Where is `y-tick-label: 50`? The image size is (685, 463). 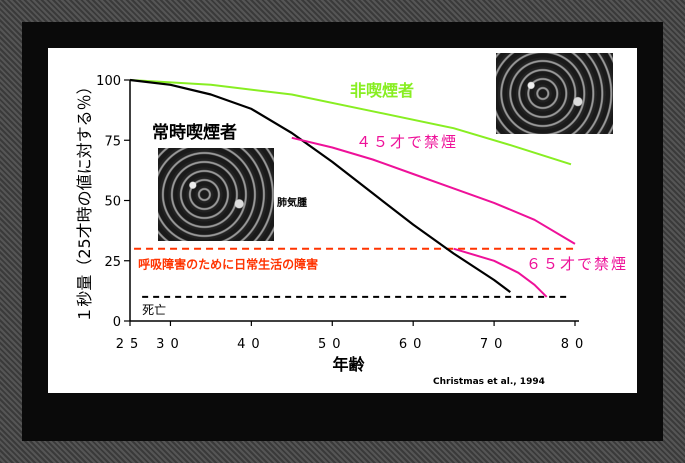 y-tick-label: 50 is located at coordinates (112, 202).